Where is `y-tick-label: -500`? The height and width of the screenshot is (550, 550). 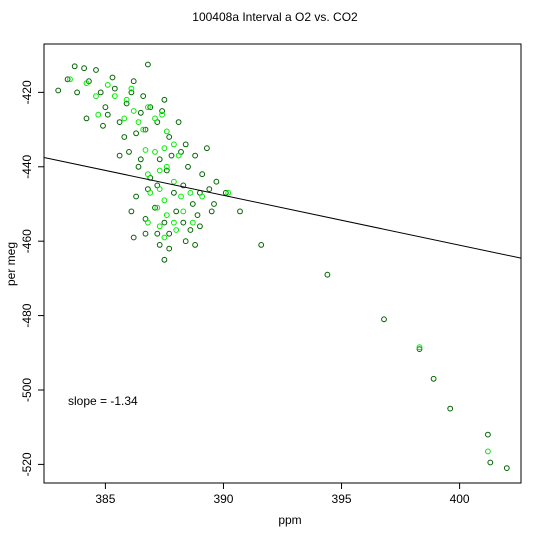 y-tick-label: -500 is located at coordinates (27, 390).